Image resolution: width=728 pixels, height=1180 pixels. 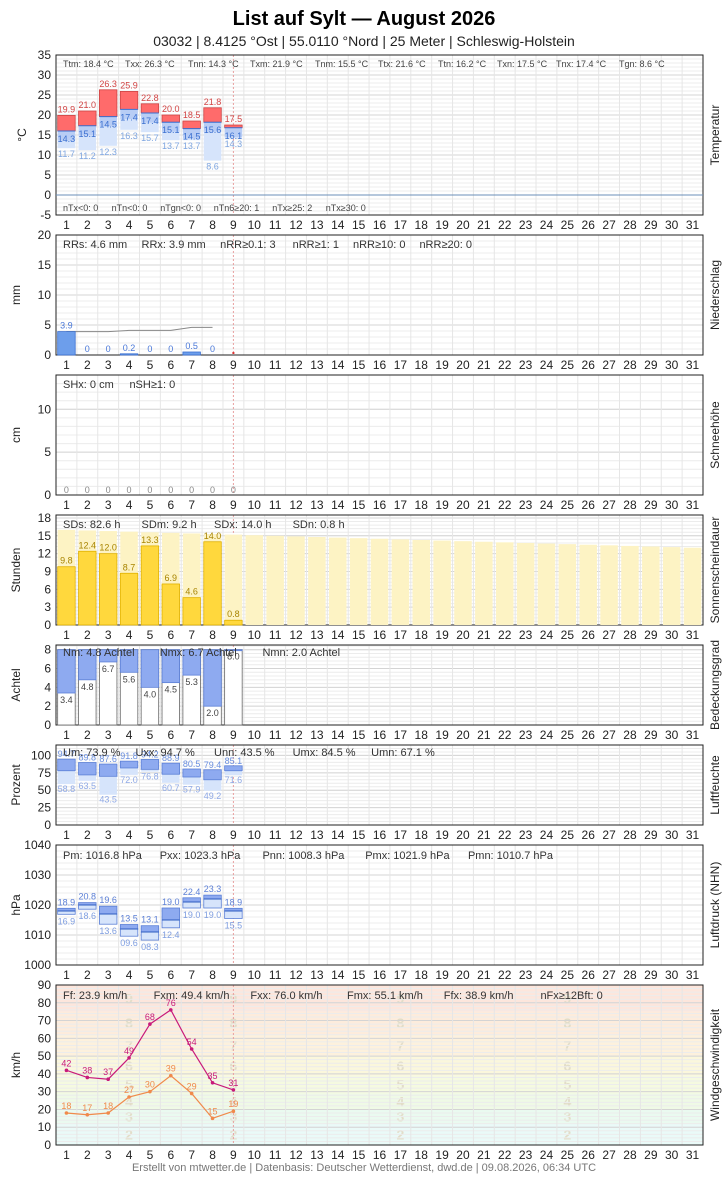 I want to click on mean-wind-label: 19, so click(x=233, y=1104).